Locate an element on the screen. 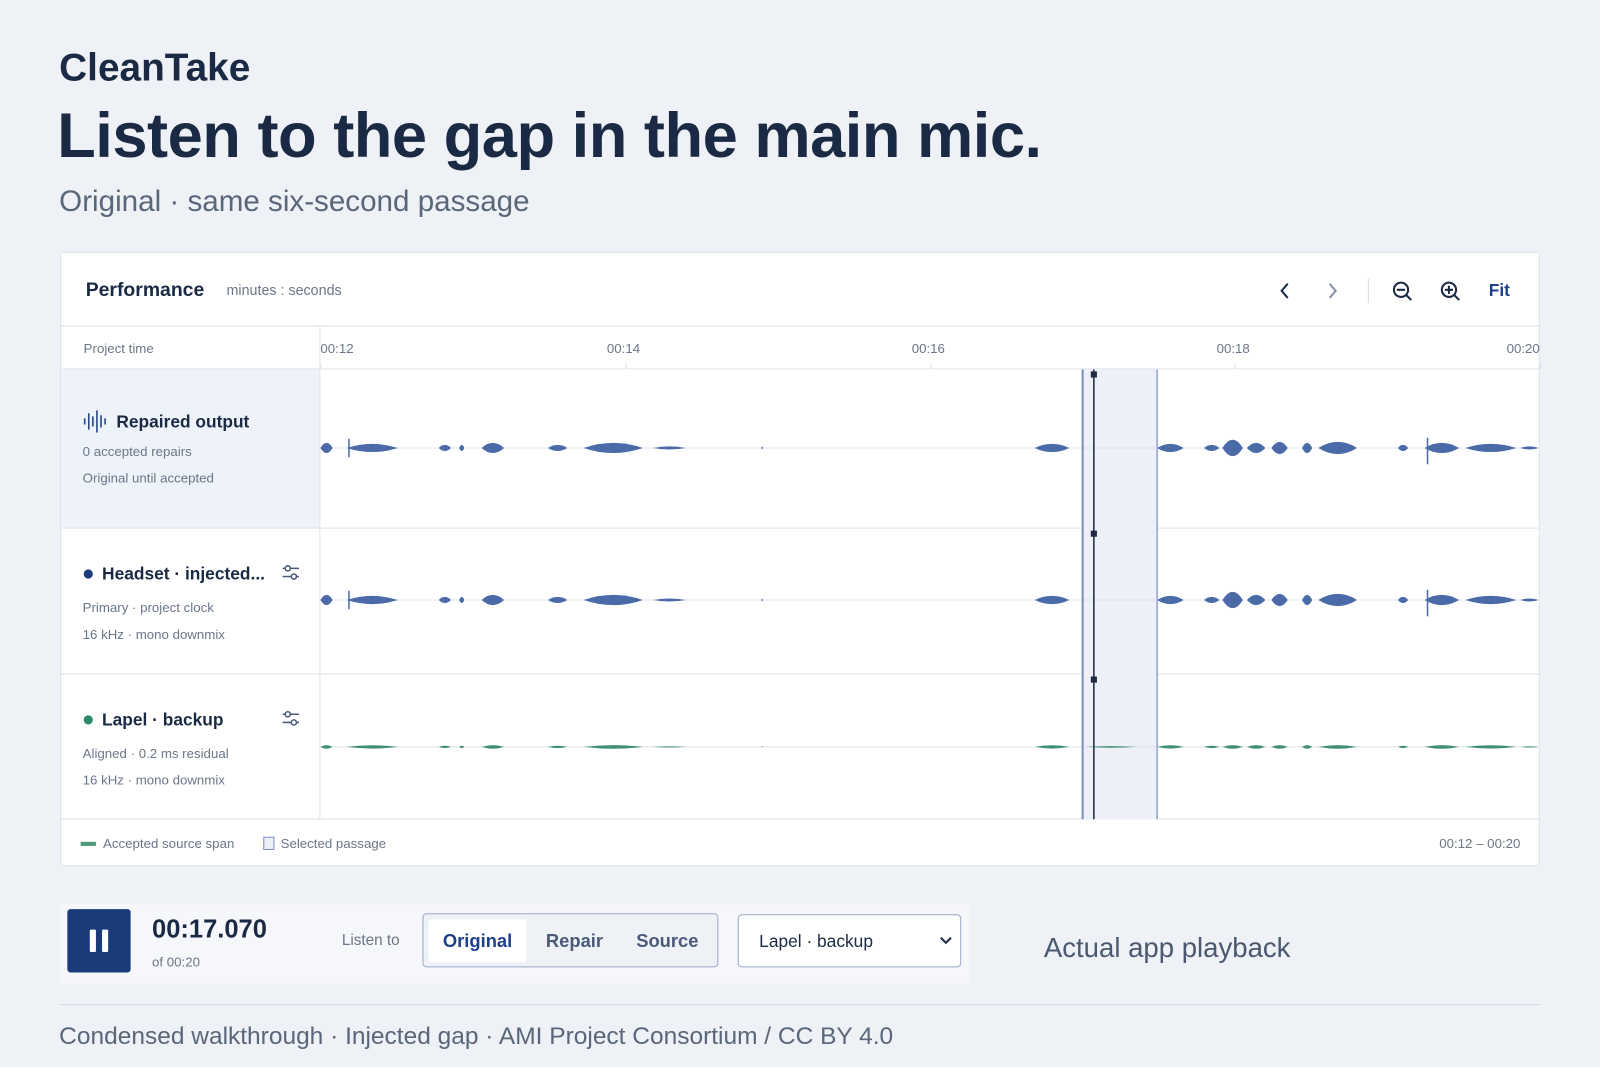 This screenshot has width=1600, height=1067. headline: Listen to the gap in the main mic. is located at coordinates (549, 136).